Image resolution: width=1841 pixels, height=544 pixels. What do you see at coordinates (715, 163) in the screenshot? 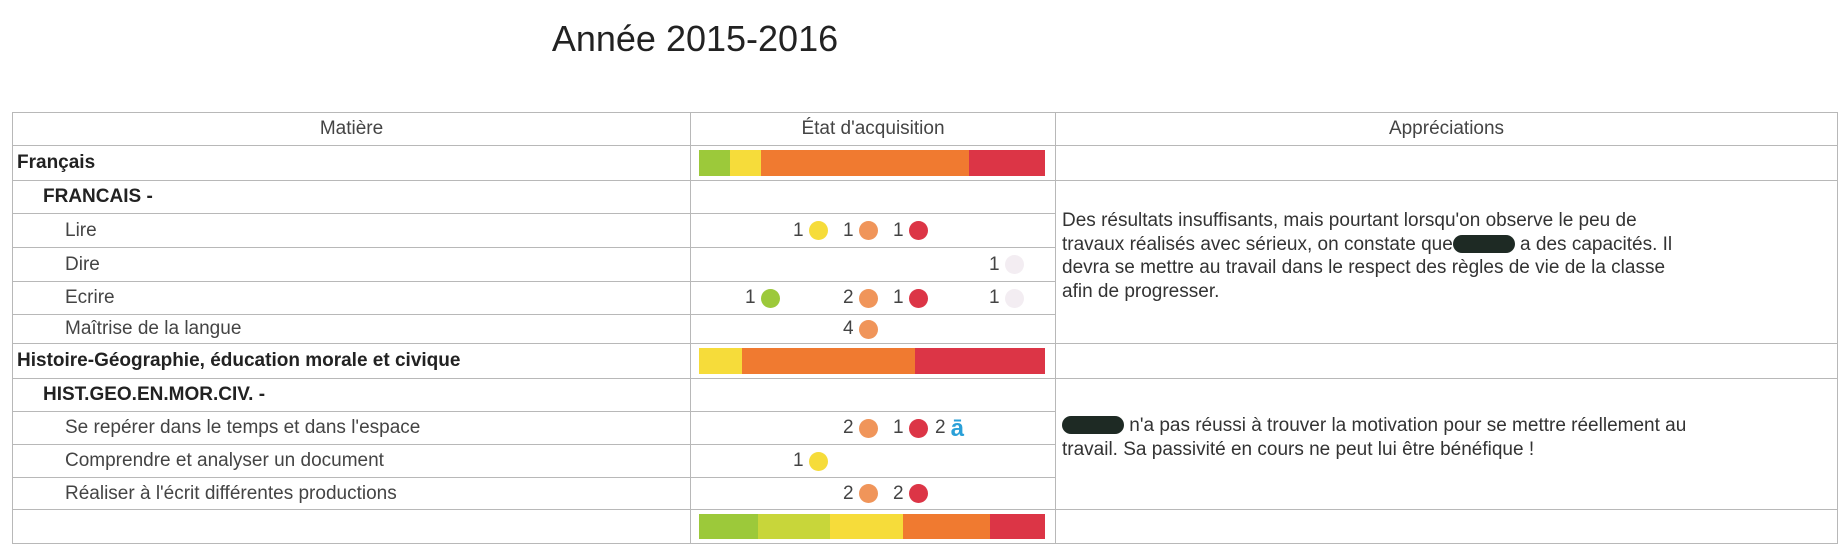
I see `bar-segment-green` at bounding box center [715, 163].